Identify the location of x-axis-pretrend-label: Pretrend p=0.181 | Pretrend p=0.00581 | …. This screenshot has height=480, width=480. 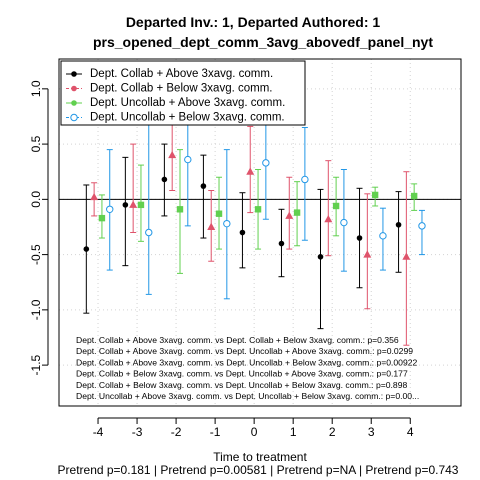
(258, 470).